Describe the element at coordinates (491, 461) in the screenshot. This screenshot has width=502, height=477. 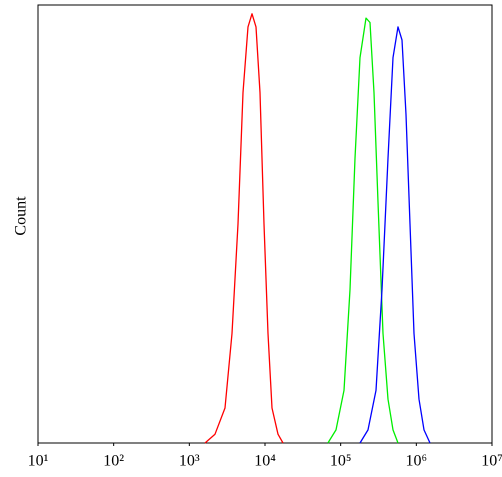
I see `x-tick-label: 10⁷` at that location.